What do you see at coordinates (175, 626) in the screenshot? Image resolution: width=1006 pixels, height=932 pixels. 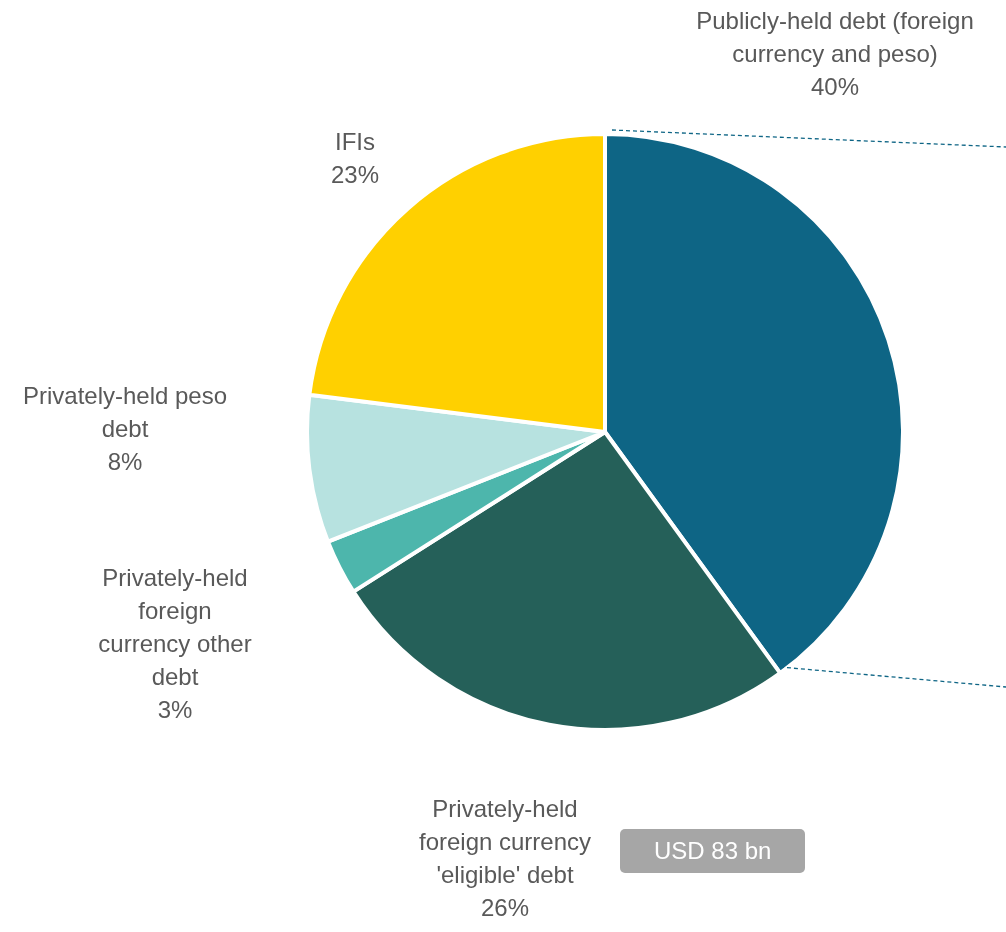 I see `slice-label: Privately-held foreign currency other debt` at bounding box center [175, 626].